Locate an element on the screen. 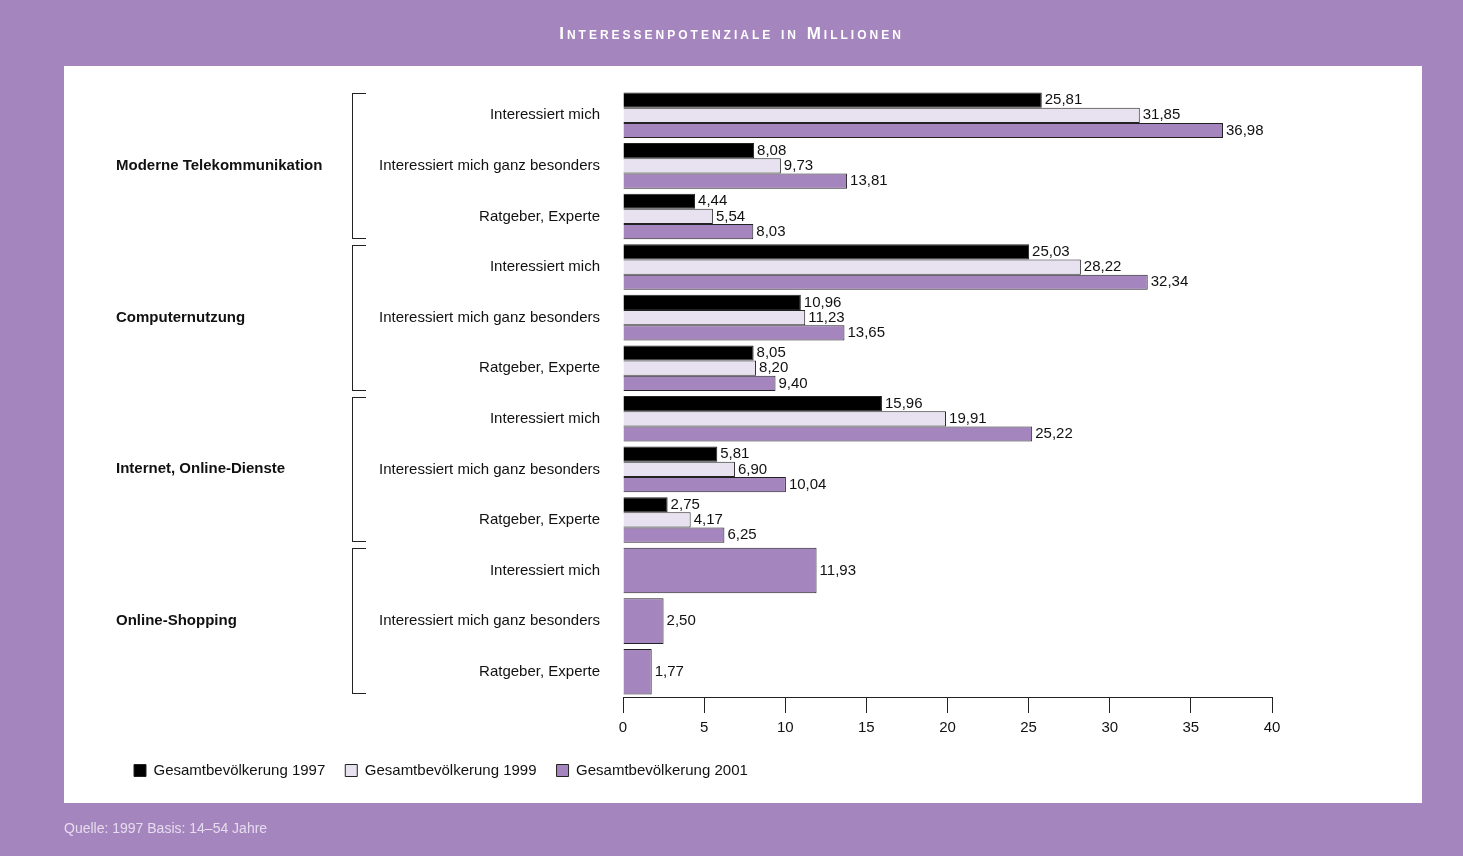  source-note: Quelle: 1997 Basis: 14–54 Jahre is located at coordinates (166, 828).